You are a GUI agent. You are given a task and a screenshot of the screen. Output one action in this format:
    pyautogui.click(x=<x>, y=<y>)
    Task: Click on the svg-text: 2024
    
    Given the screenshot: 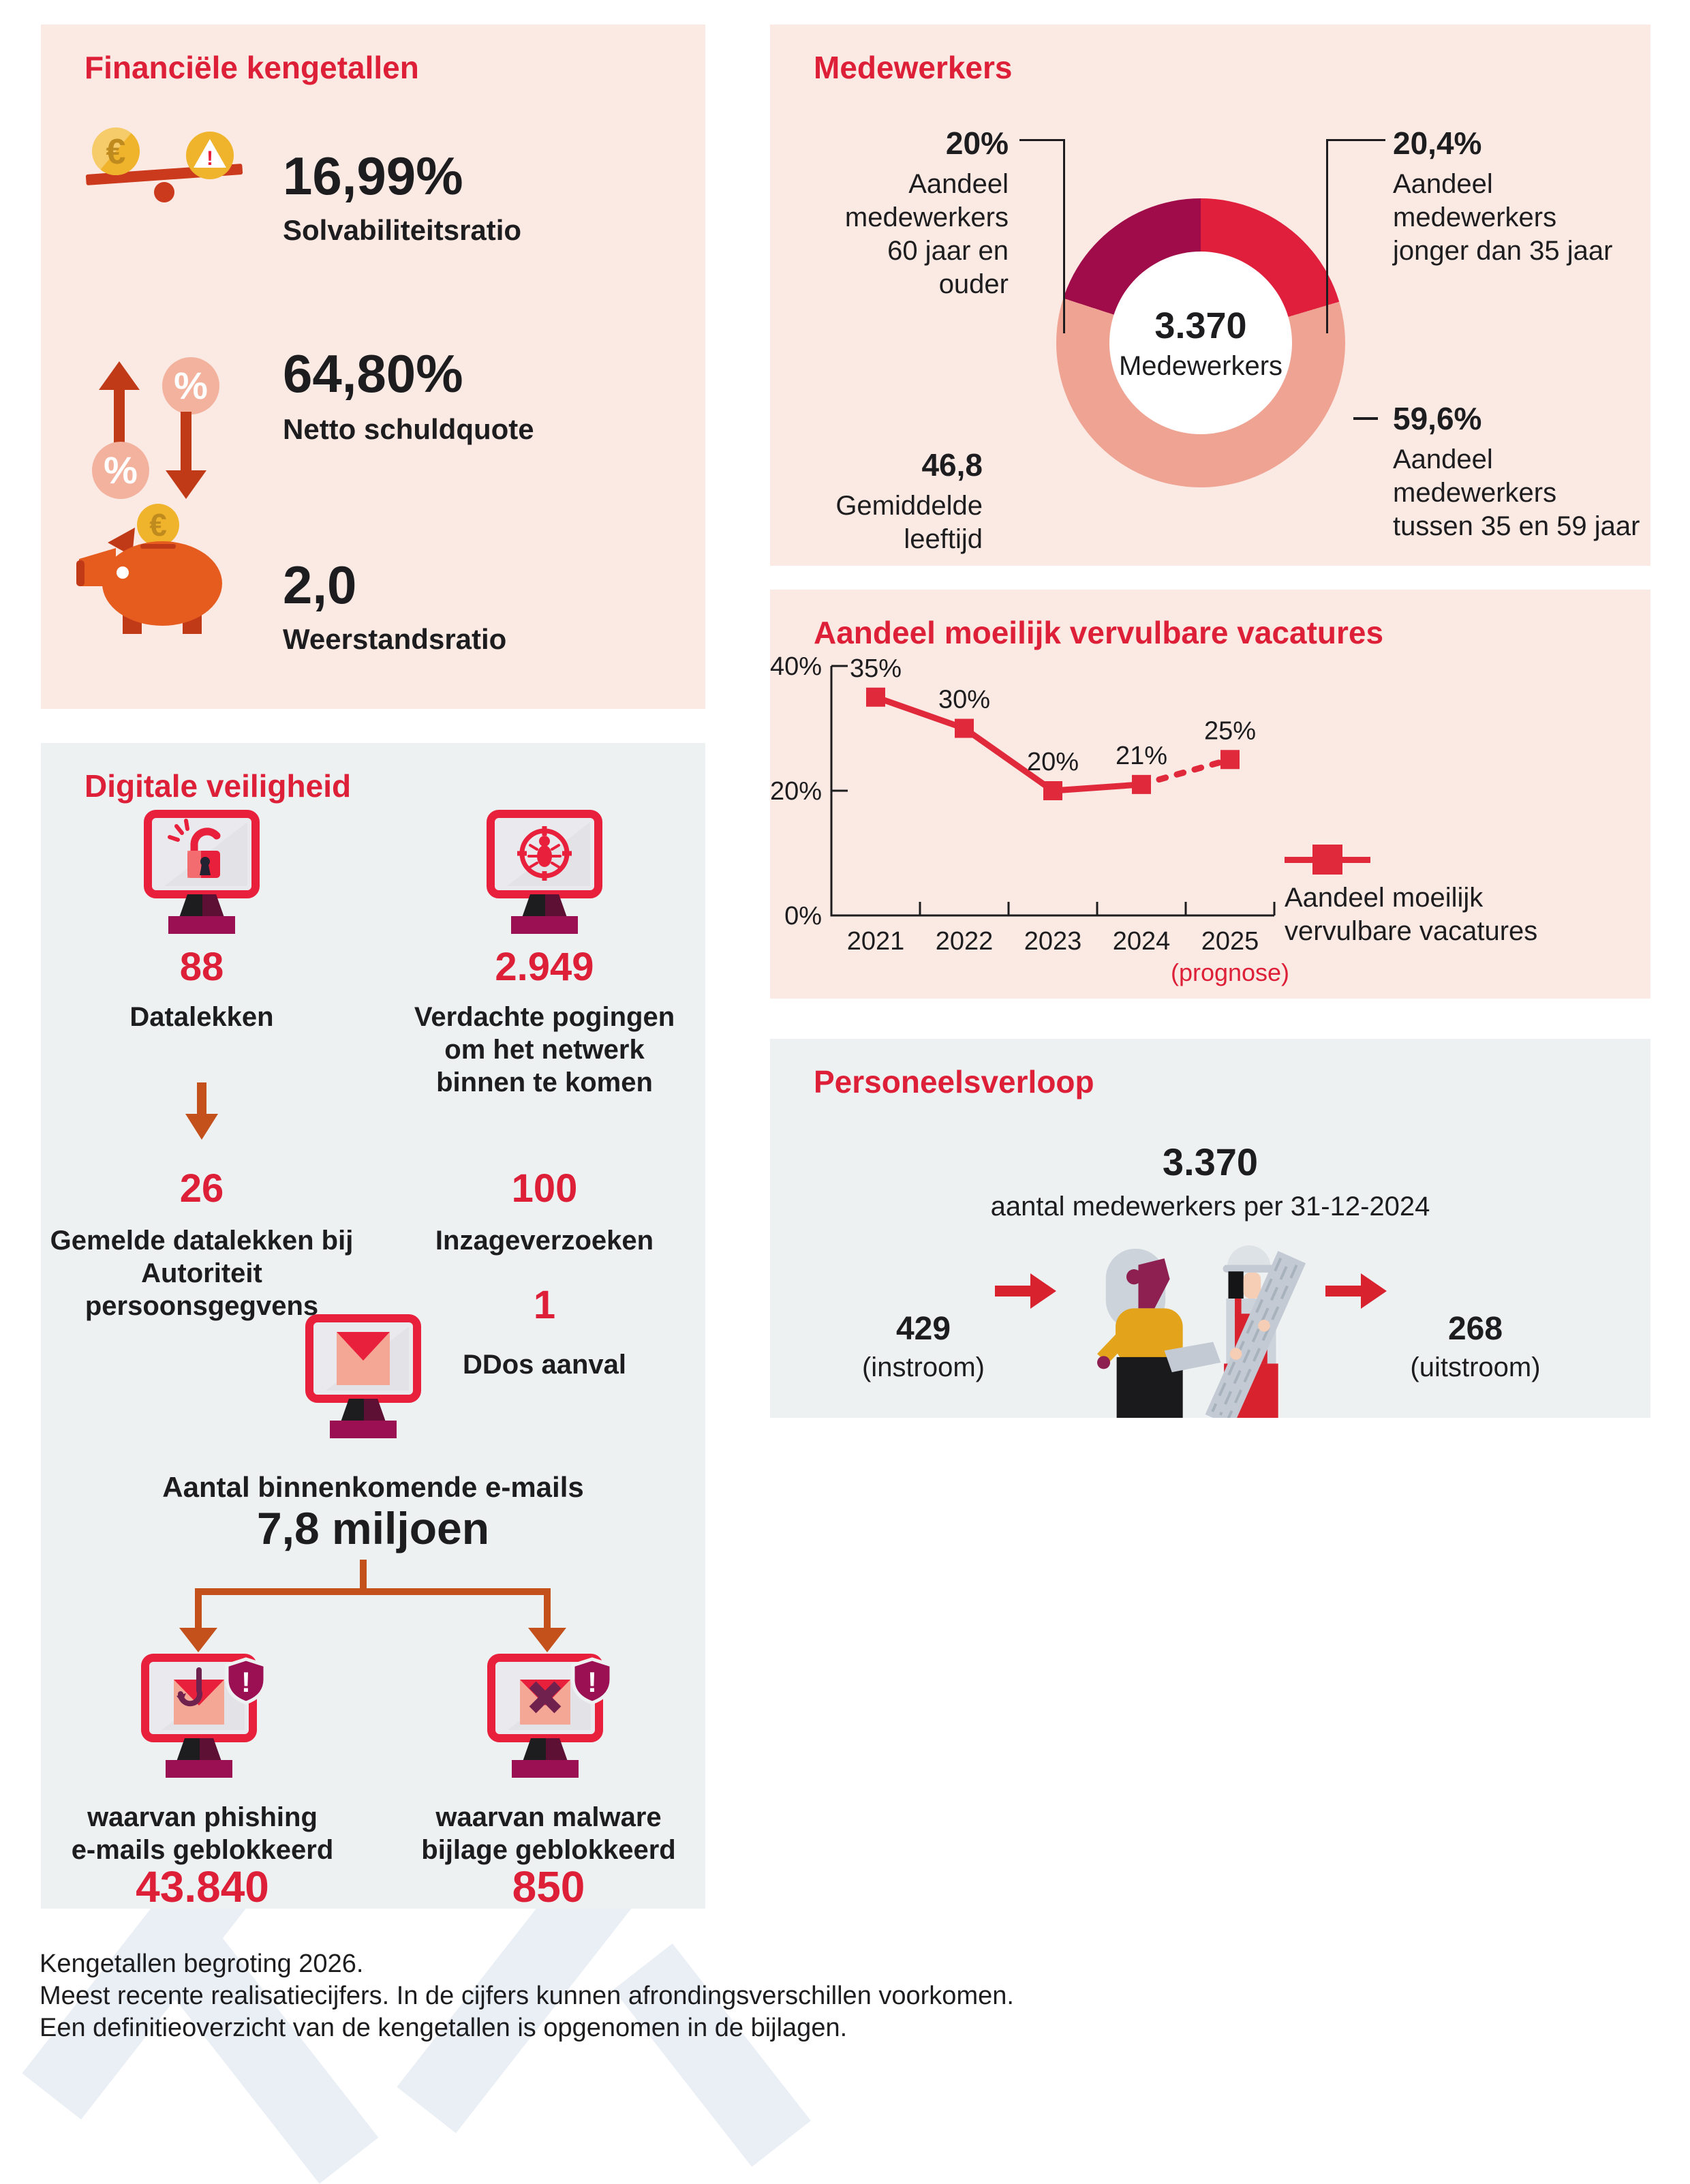 What is the action you would take?
    pyautogui.click(x=1142, y=941)
    